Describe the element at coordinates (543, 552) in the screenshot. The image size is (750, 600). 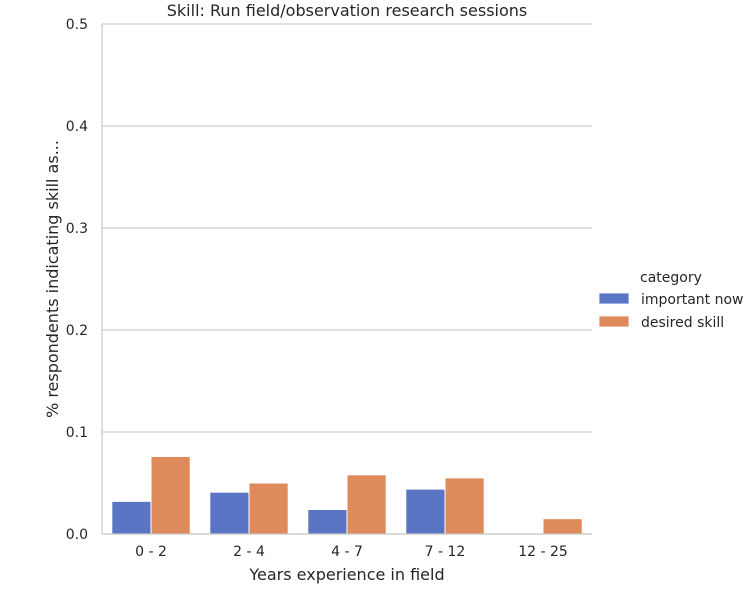
I see `x-tick-label: 12 - 25` at that location.